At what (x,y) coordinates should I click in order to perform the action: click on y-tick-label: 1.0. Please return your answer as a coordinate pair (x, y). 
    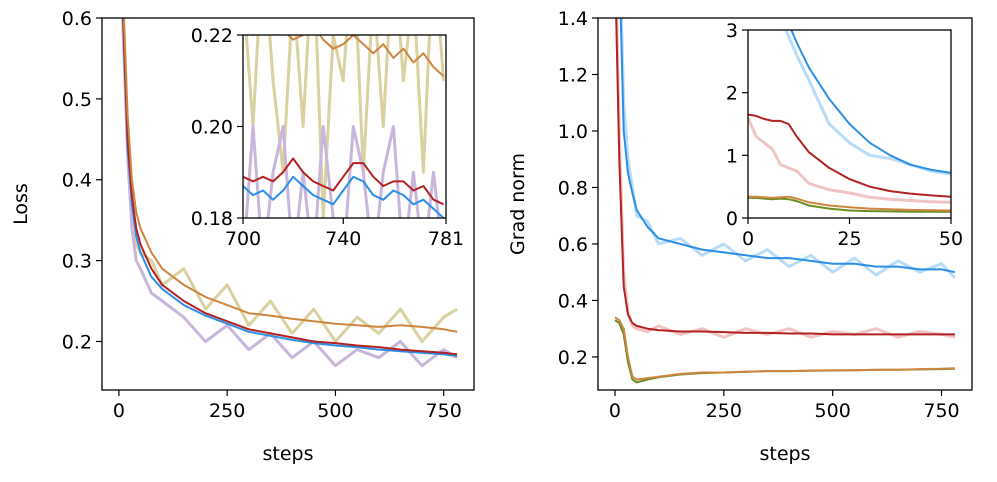
    Looking at the image, I should click on (573, 132).